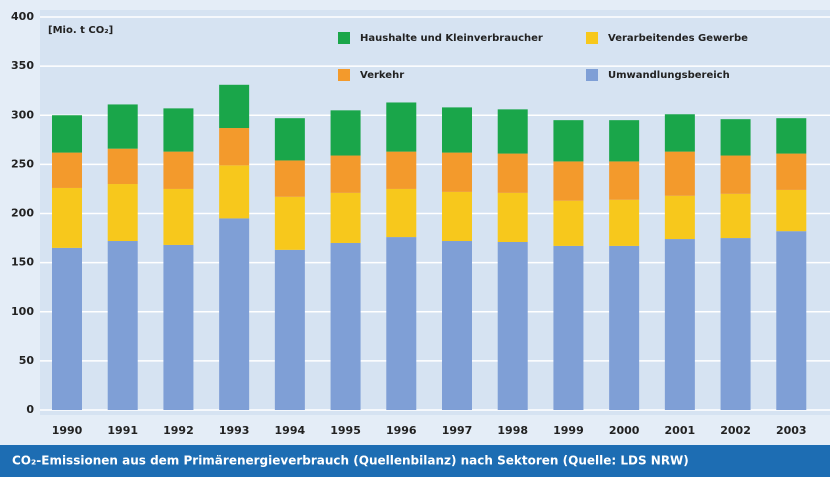 This screenshot has height=477, width=830. I want to click on x-tick-label: 1991, so click(122, 430).